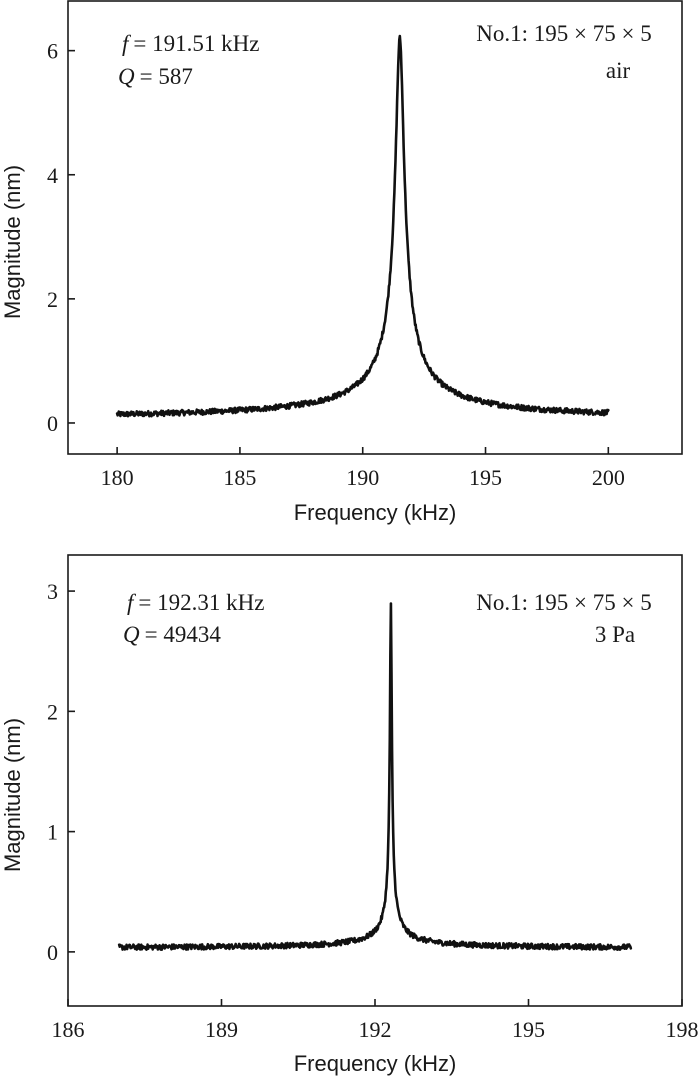 Image resolution: width=700 pixels, height=1082 pixels. What do you see at coordinates (52, 591) in the screenshot?
I see `y-tick-label-bottom-3: 3` at bounding box center [52, 591].